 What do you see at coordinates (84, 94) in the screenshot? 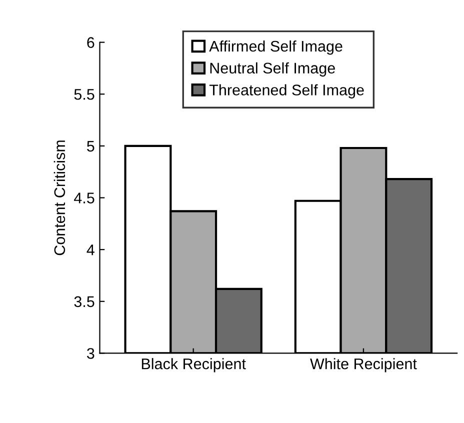
I see `y-tick-label: 5.5` at bounding box center [84, 94].